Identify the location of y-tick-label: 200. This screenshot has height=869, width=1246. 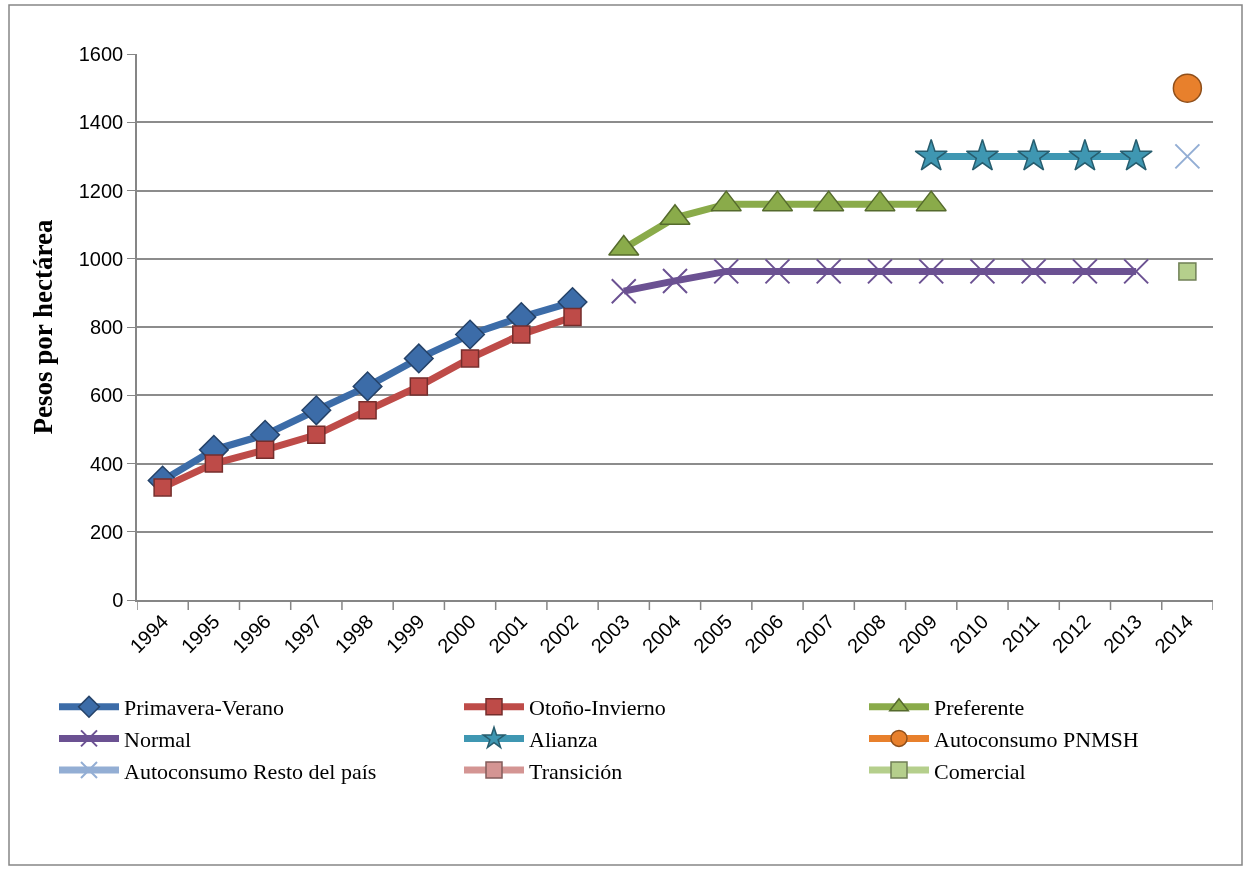
(106, 531).